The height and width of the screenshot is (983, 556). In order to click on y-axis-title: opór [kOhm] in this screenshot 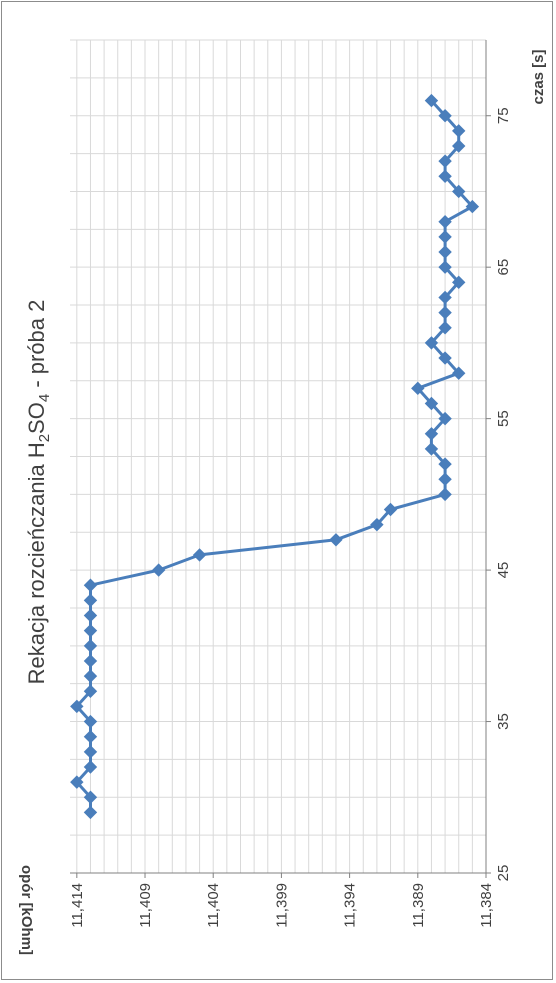, I will do `click(26, 910)`.